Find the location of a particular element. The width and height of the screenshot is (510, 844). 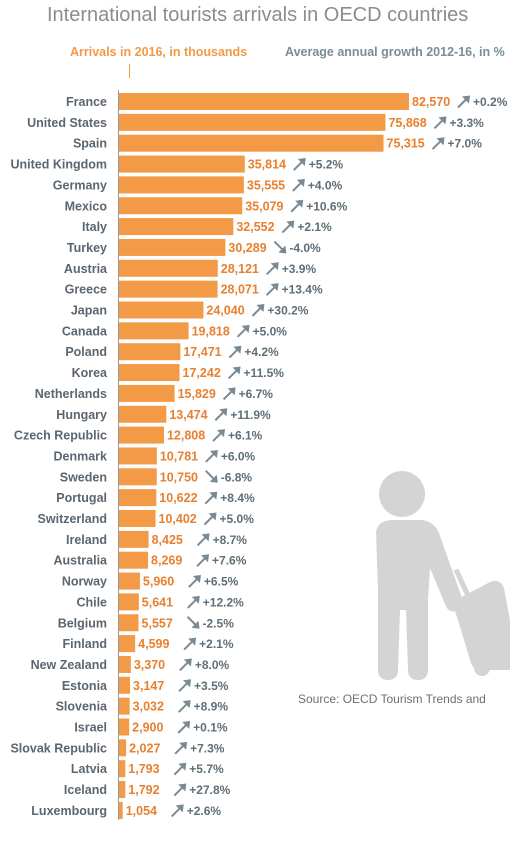

category-label: Austria is located at coordinates (86, 269).